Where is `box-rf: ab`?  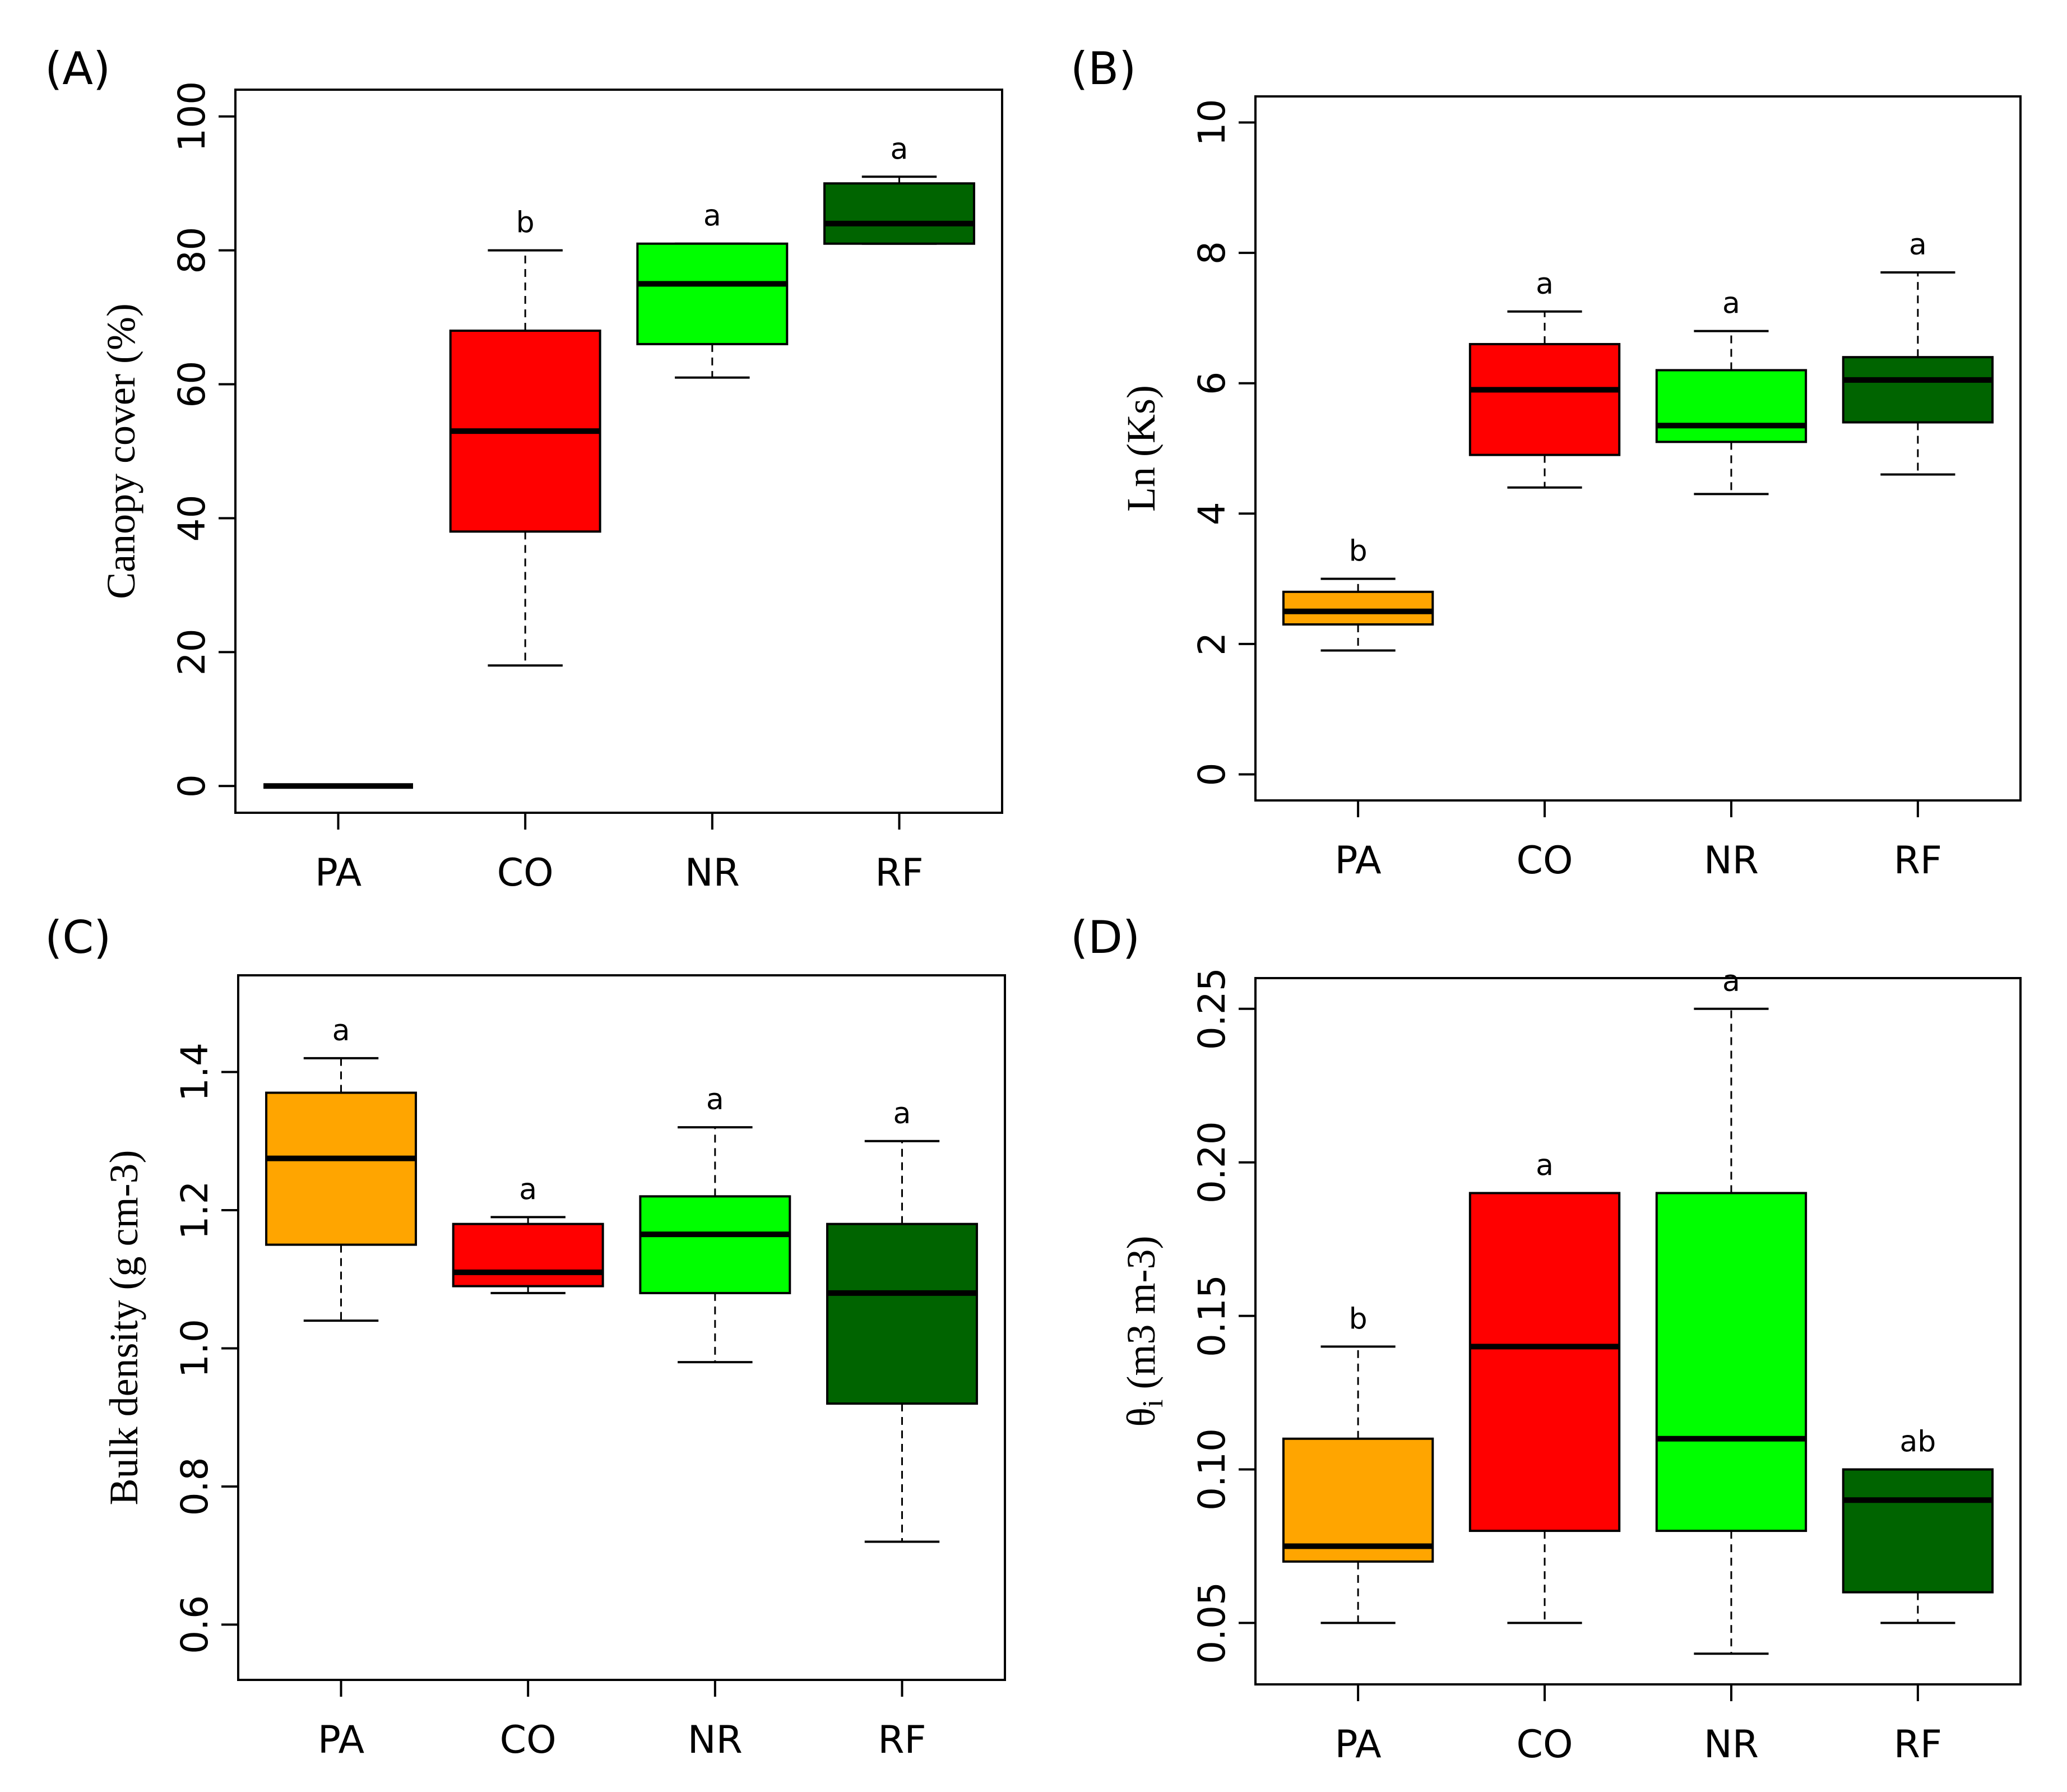 box-rf: ab is located at coordinates (1918, 1525).